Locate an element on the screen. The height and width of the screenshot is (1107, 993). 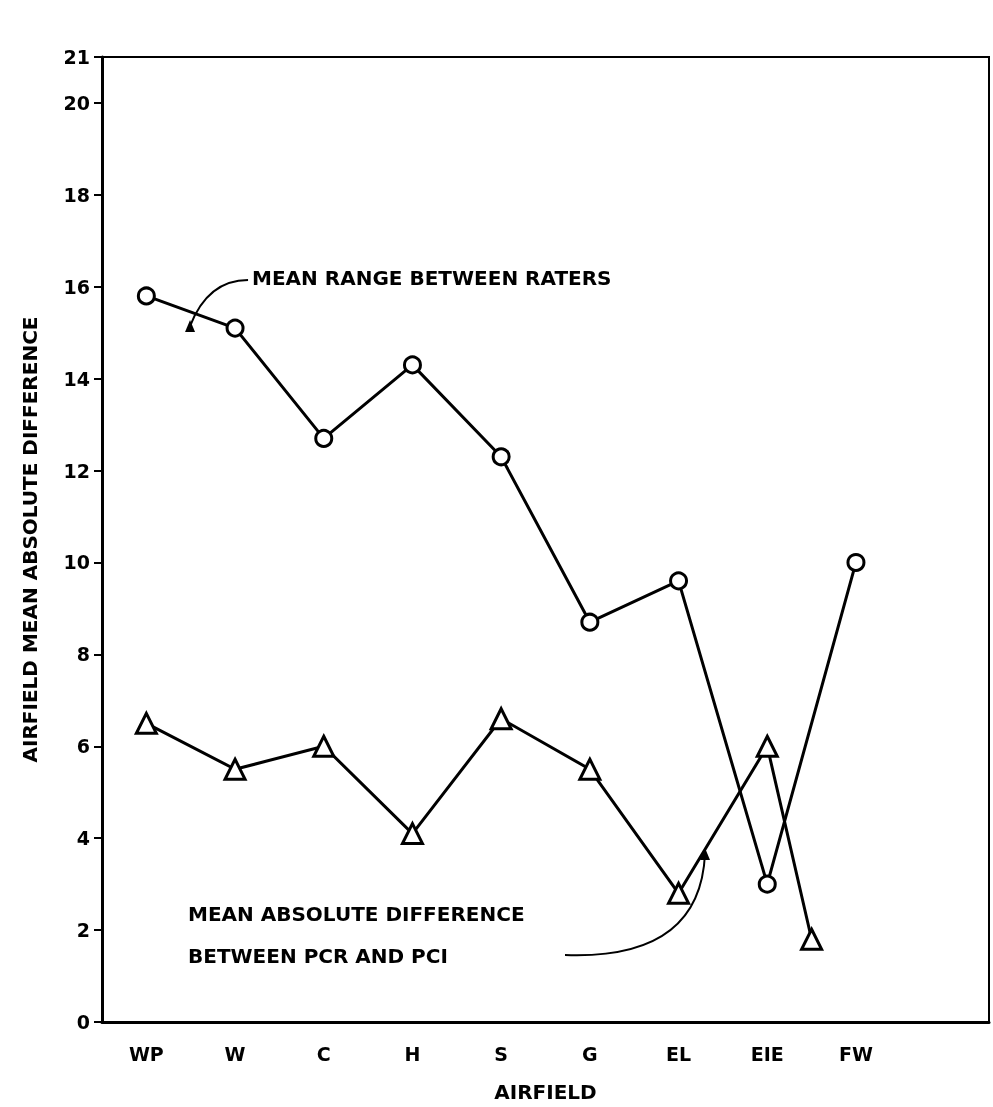
y-tick-label: 0 is located at coordinates (83, 1022).